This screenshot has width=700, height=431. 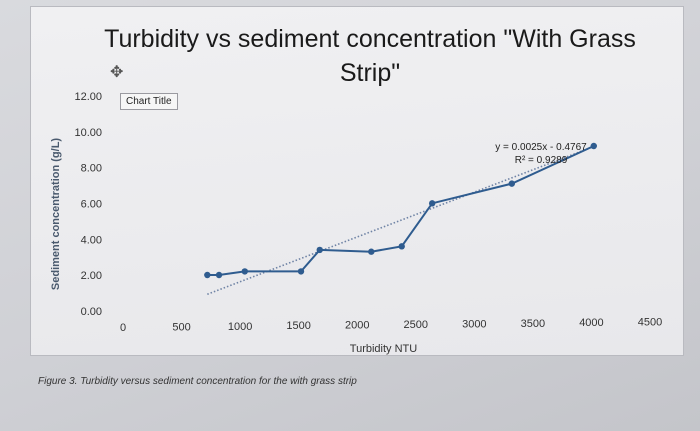 What do you see at coordinates (650, 323) in the screenshot?
I see `x-tick-label: 4500` at bounding box center [650, 323].